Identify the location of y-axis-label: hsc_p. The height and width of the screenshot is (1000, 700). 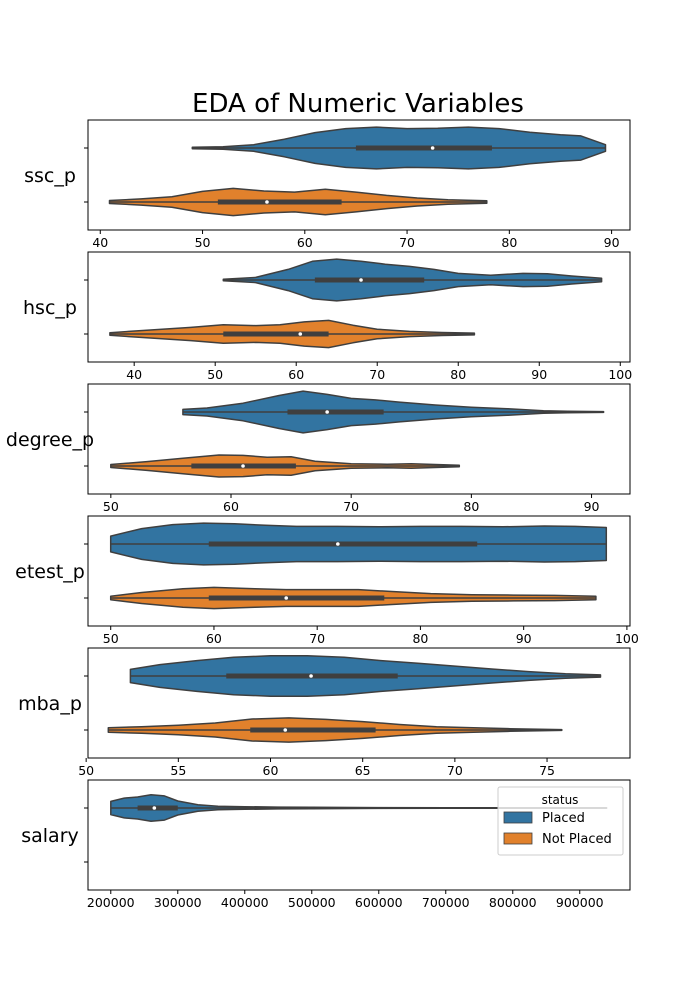
(50, 308).